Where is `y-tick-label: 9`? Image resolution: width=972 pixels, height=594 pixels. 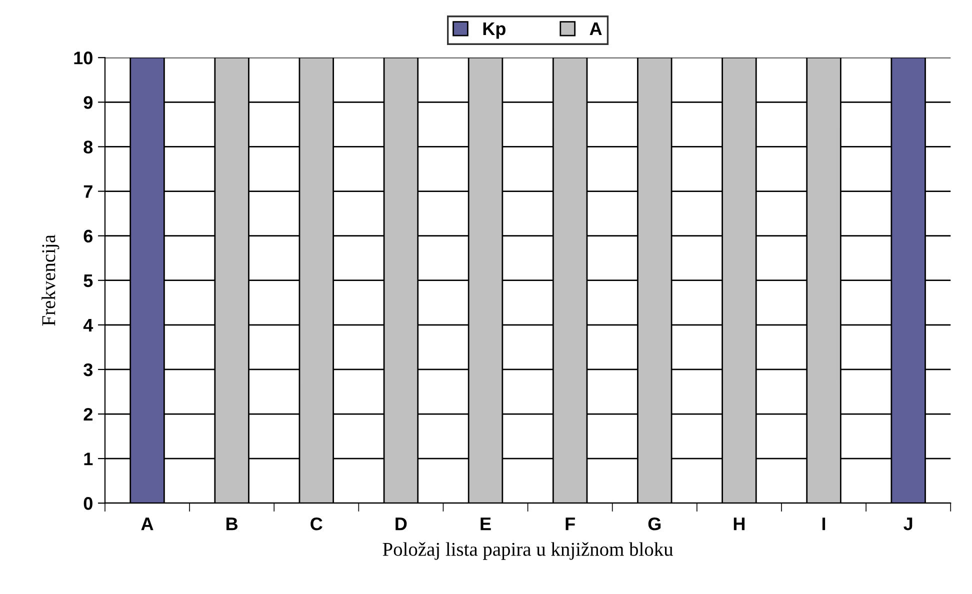
y-tick-label: 9 is located at coordinates (88, 102).